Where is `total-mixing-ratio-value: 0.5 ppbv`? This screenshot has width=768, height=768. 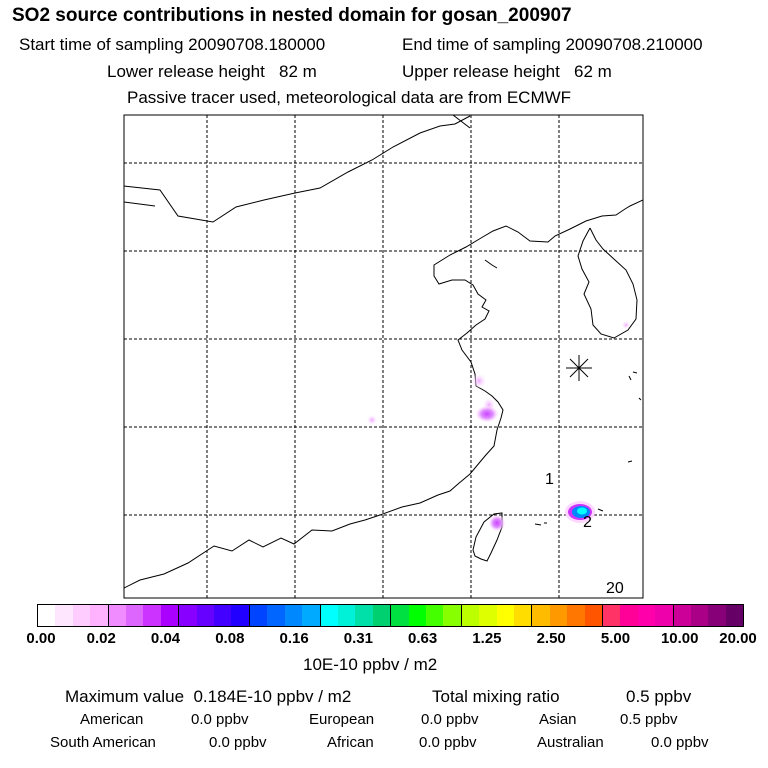
total-mixing-ratio-value: 0.5 ppbv is located at coordinates (659, 696).